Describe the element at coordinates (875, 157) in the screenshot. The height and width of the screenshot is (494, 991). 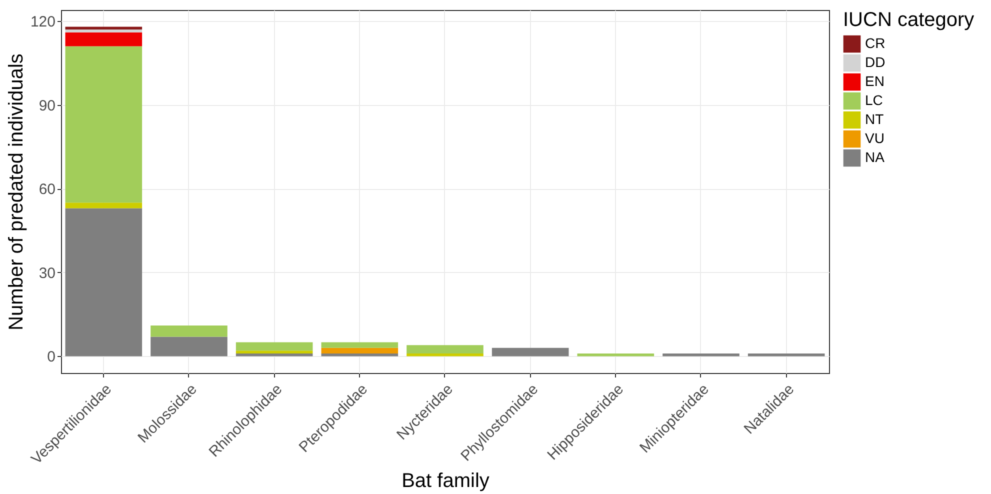
I see `legend-label: NA` at that location.